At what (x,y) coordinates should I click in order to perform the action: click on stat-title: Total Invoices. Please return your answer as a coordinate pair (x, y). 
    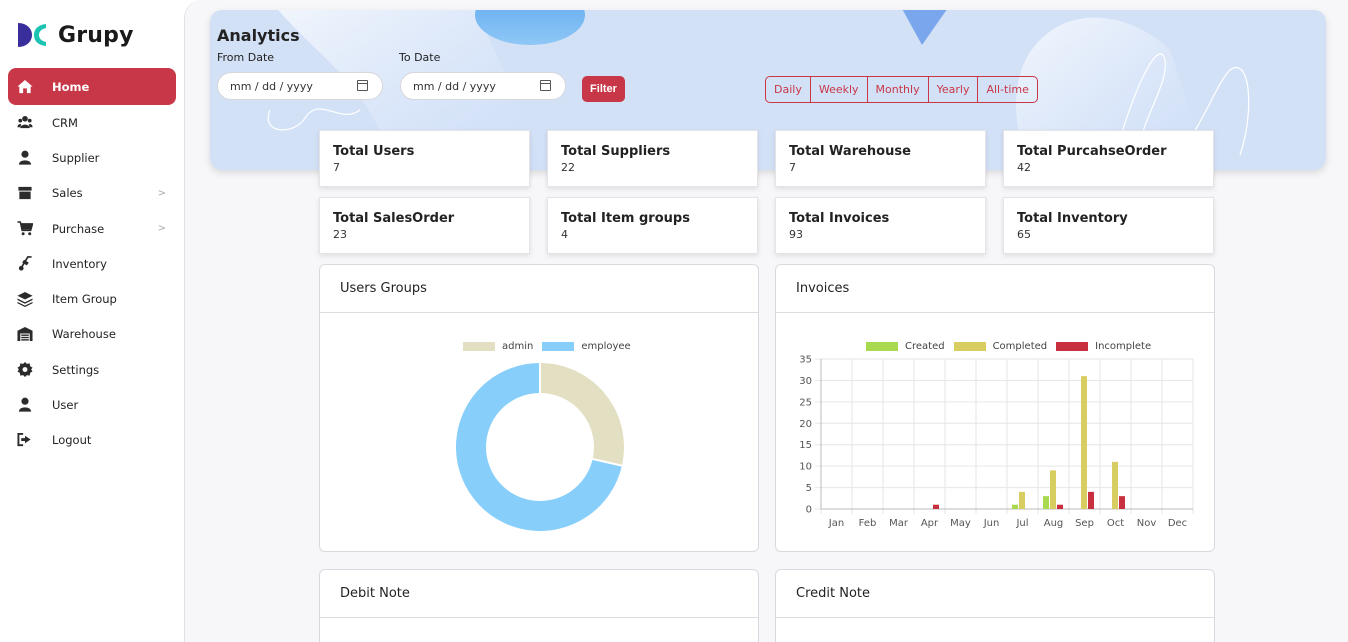
    Looking at the image, I should click on (839, 218).